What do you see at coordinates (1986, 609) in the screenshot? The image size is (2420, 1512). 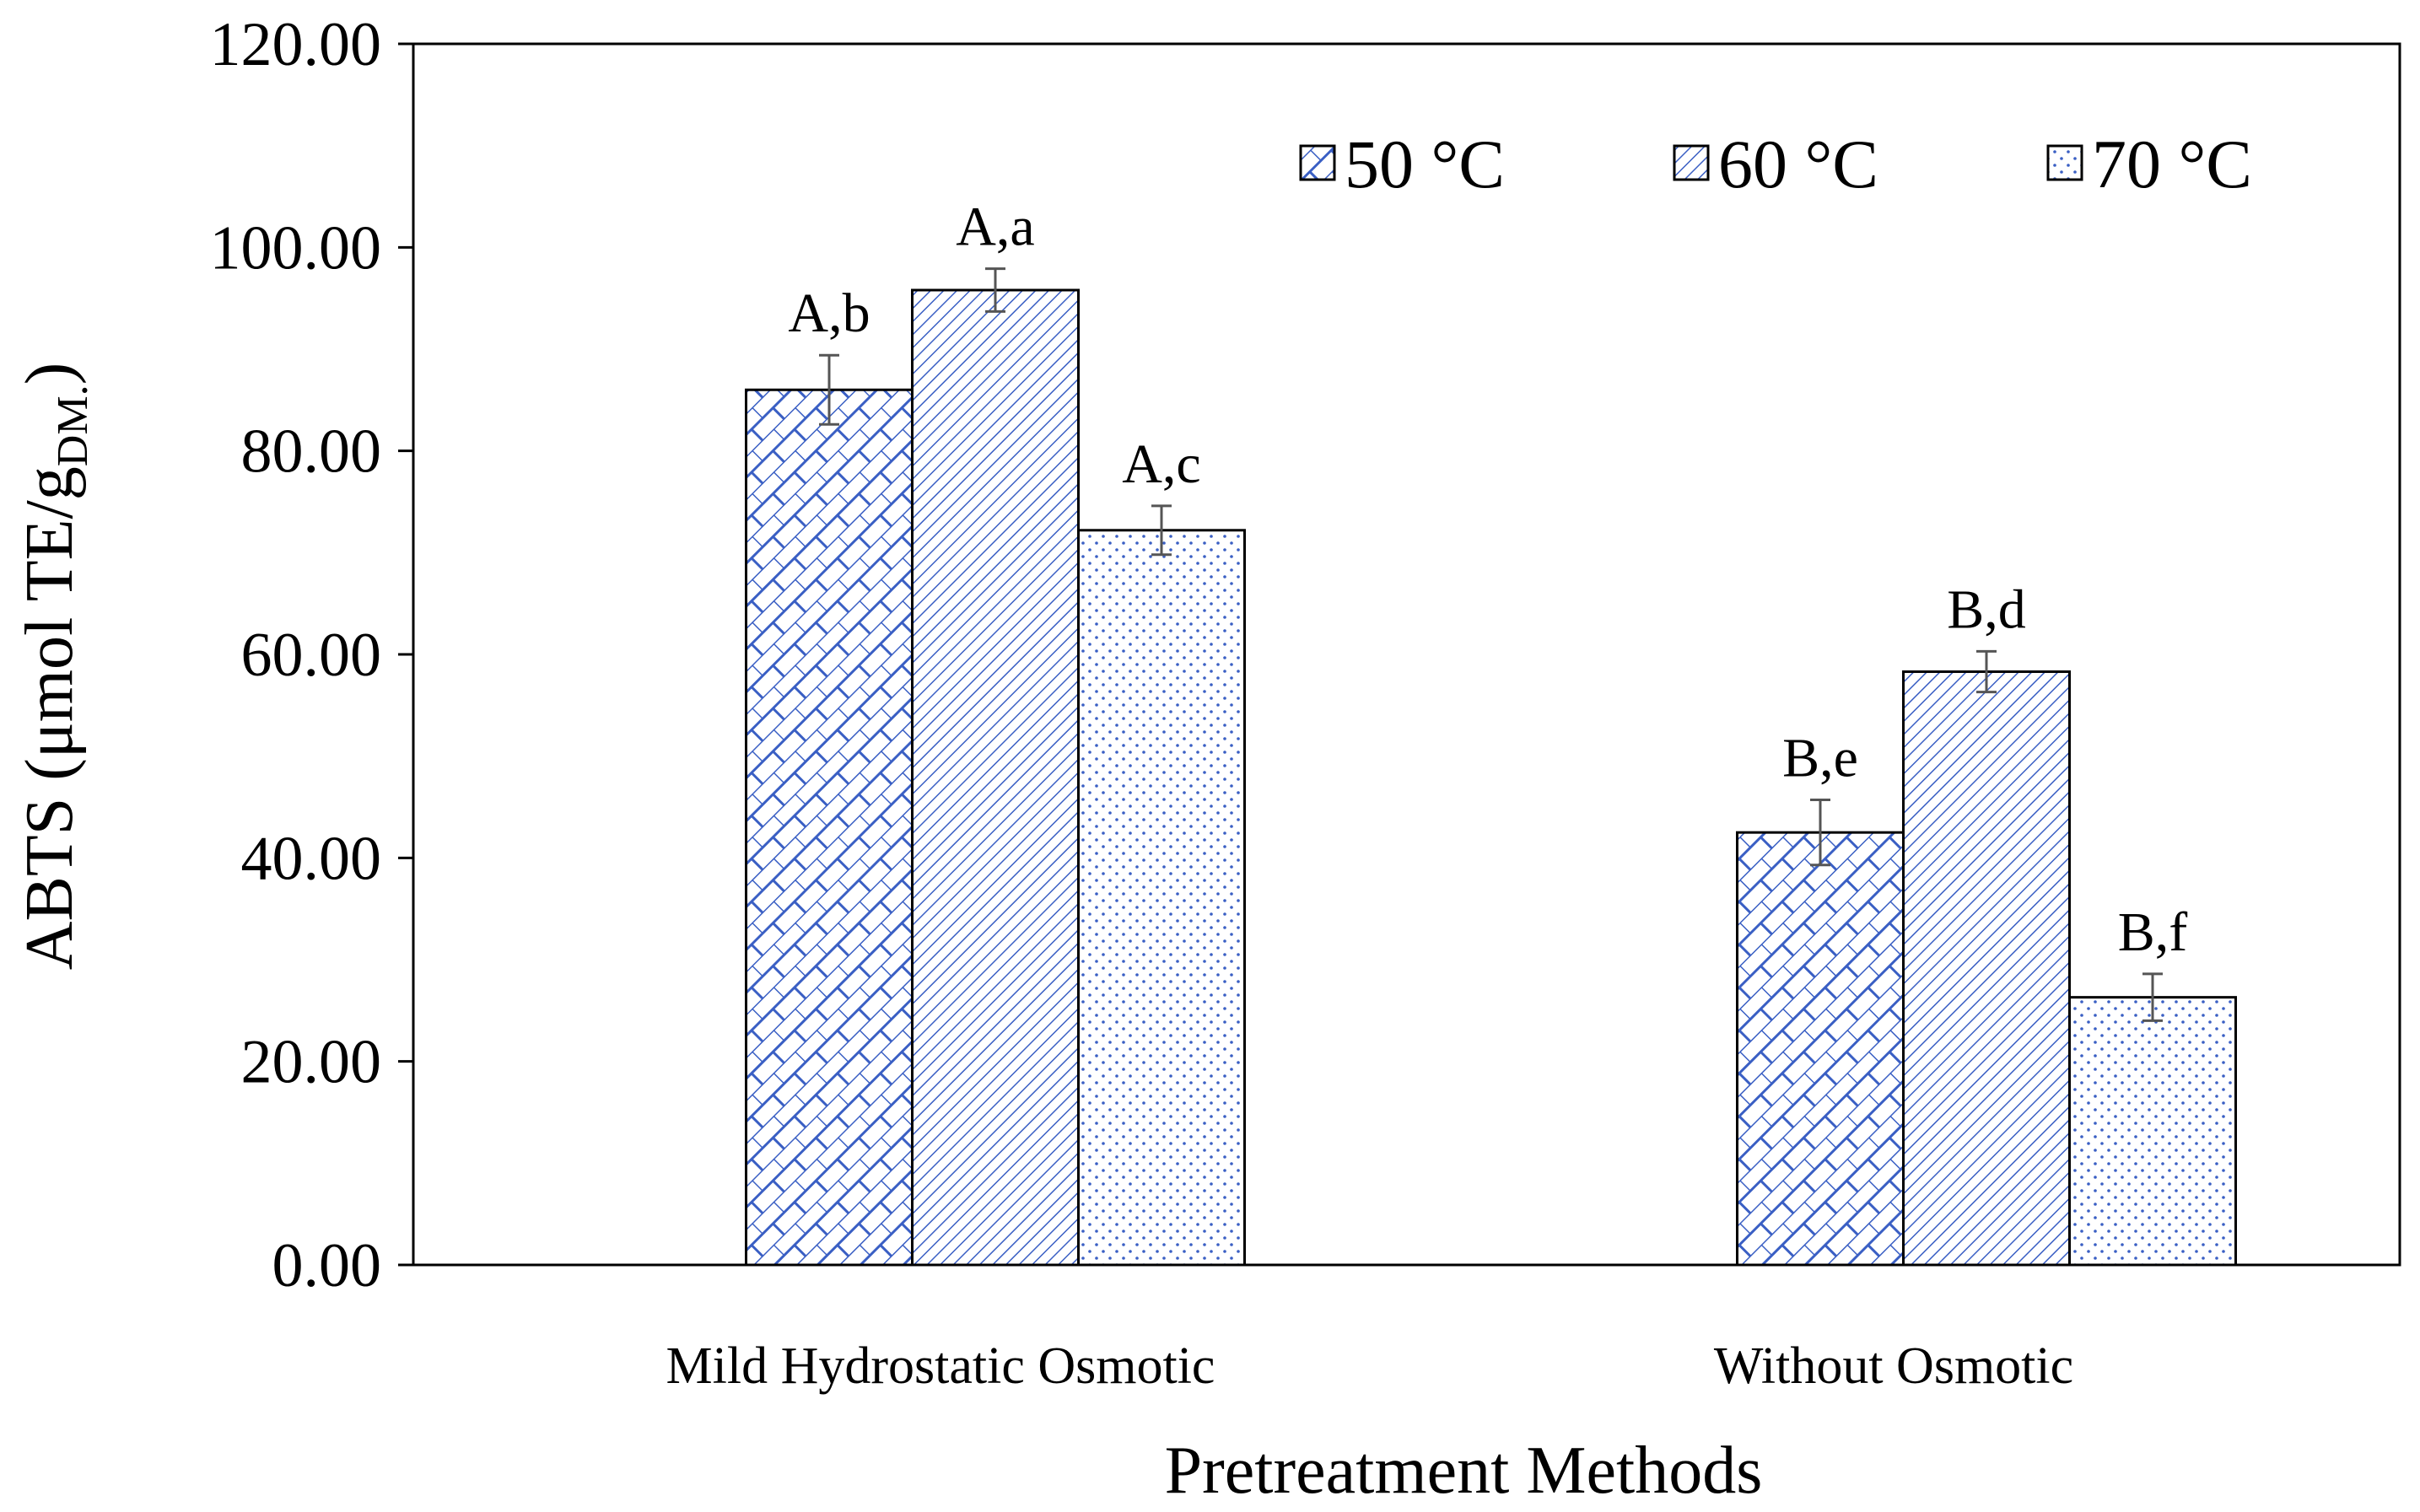 I see `data-label: B,d` at bounding box center [1986, 609].